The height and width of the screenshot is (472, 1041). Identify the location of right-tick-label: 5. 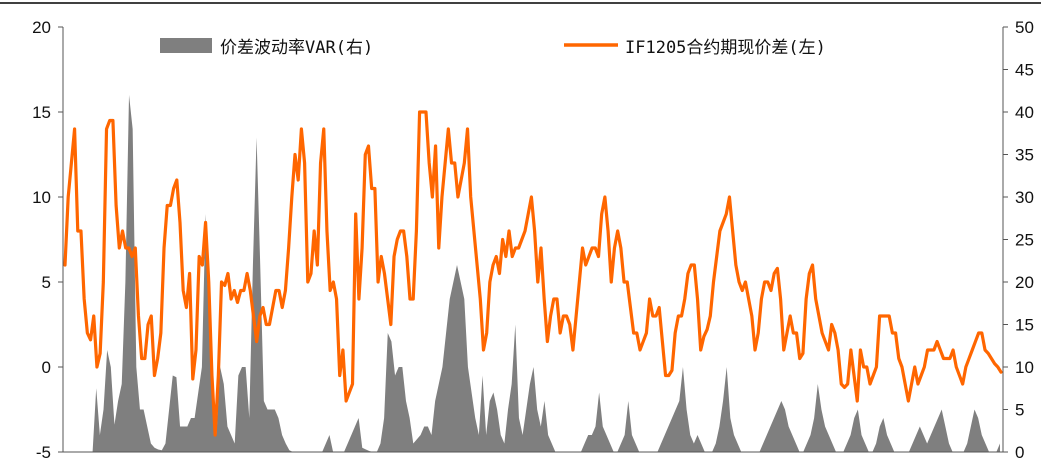
(1019, 410).